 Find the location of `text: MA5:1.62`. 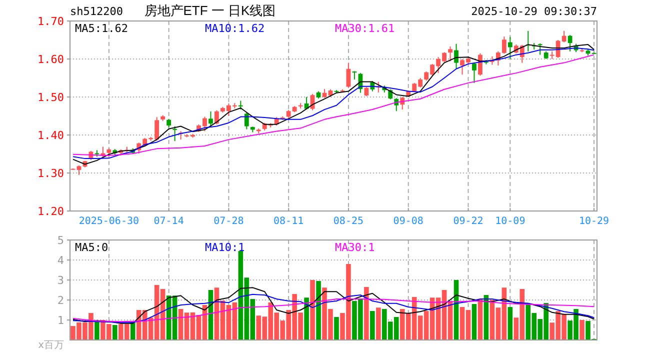

text: MA5:1.62 is located at coordinates (101, 28).